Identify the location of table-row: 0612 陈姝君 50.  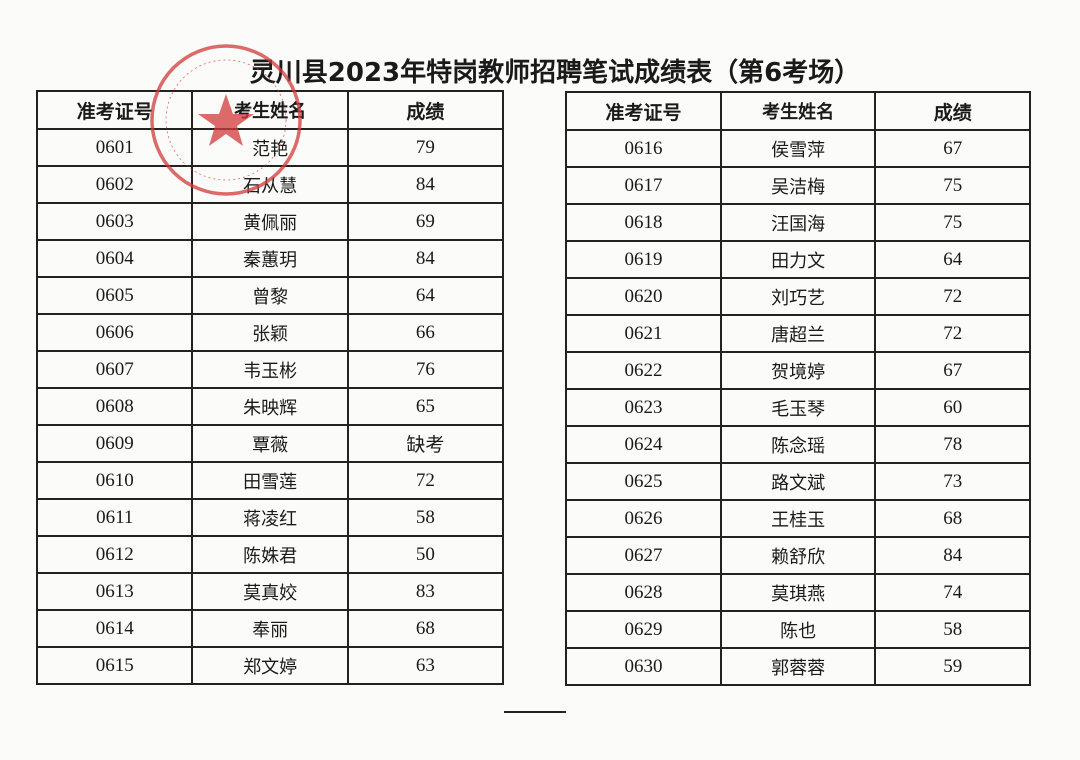
(270, 554).